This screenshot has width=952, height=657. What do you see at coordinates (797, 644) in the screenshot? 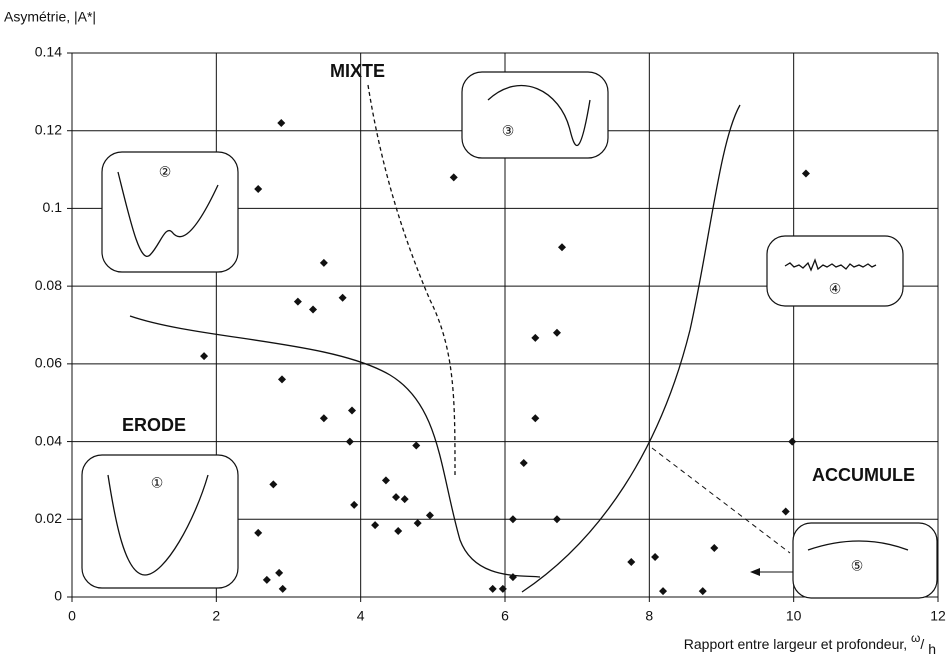
I see `x-label-text: Rapport entre largeur et profondeur,` at bounding box center [797, 644].